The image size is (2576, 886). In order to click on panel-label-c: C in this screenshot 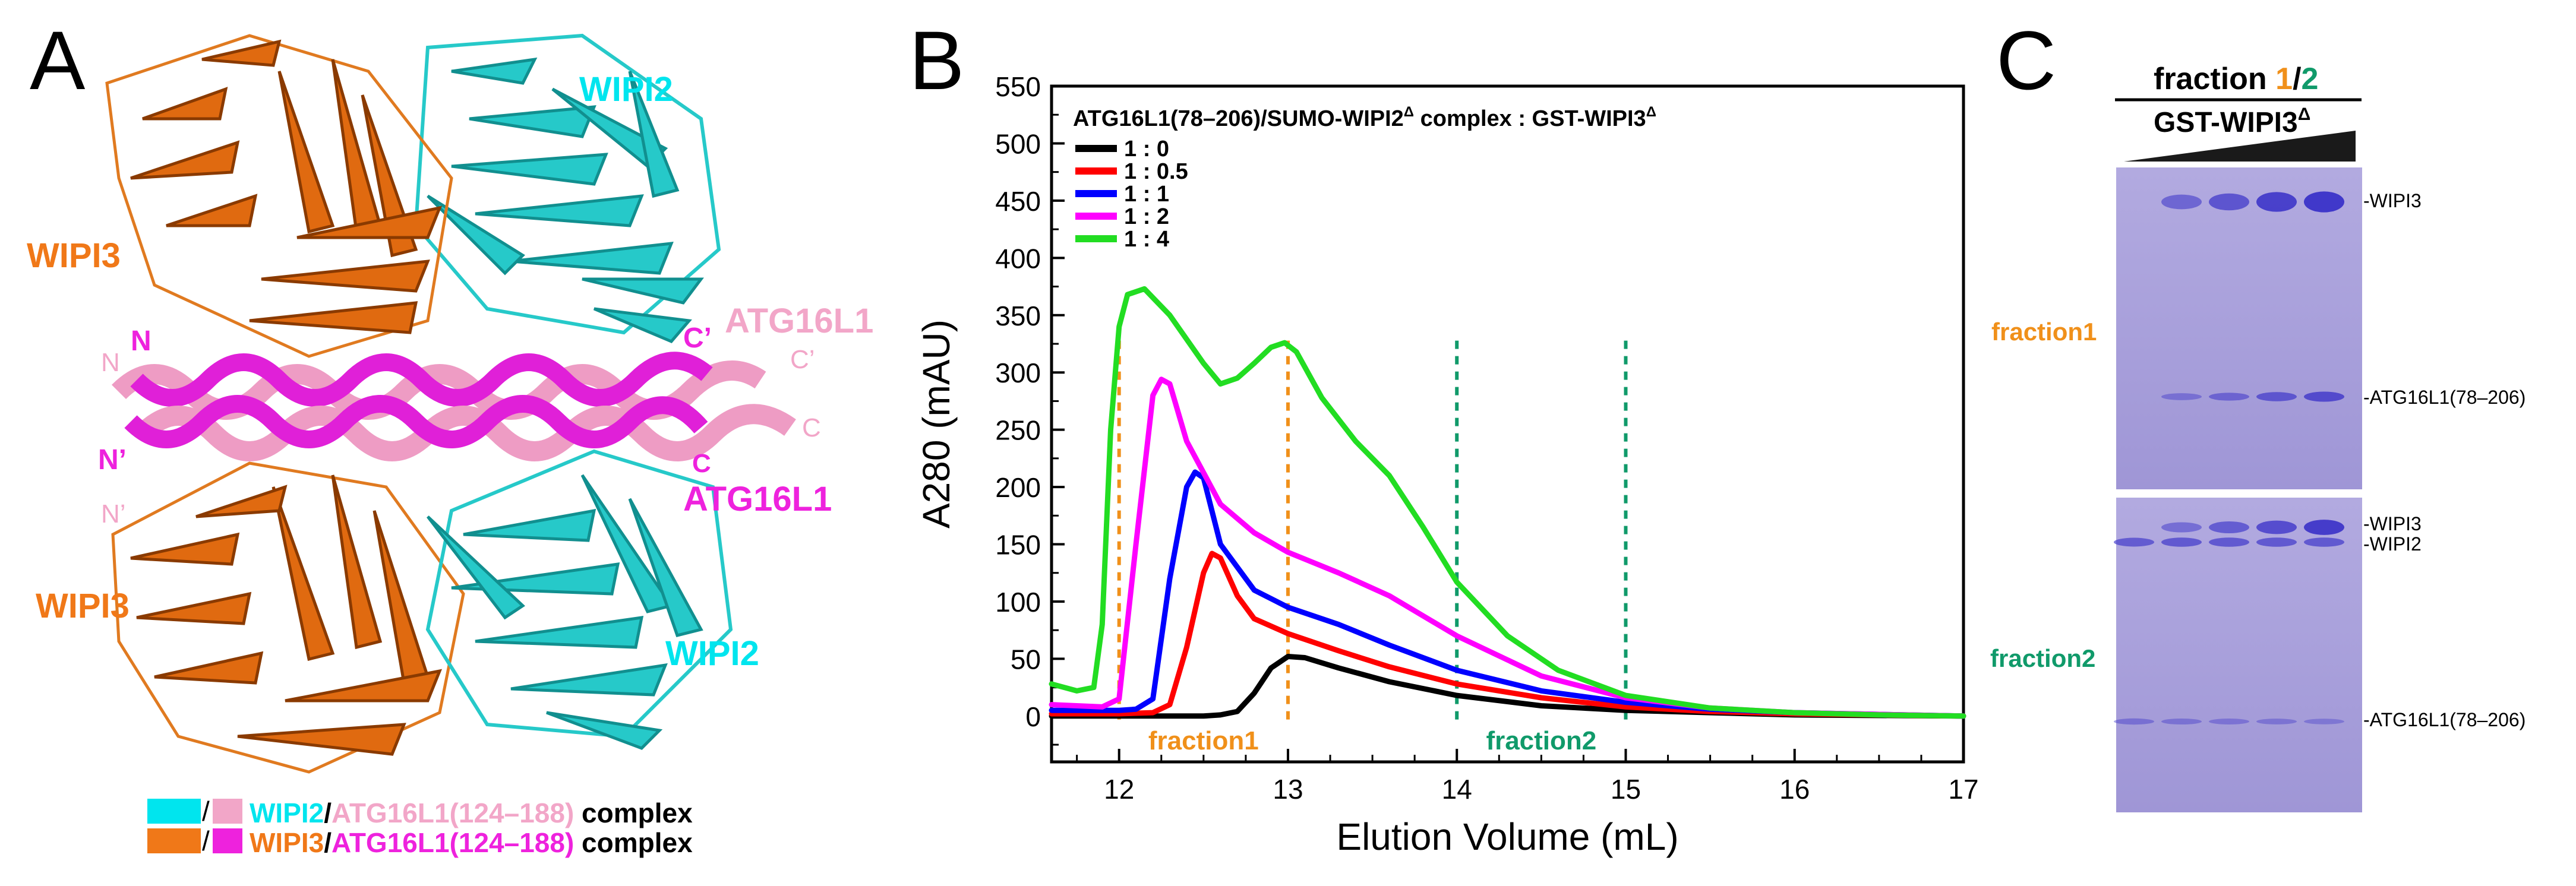, I will do `click(2026, 60)`.